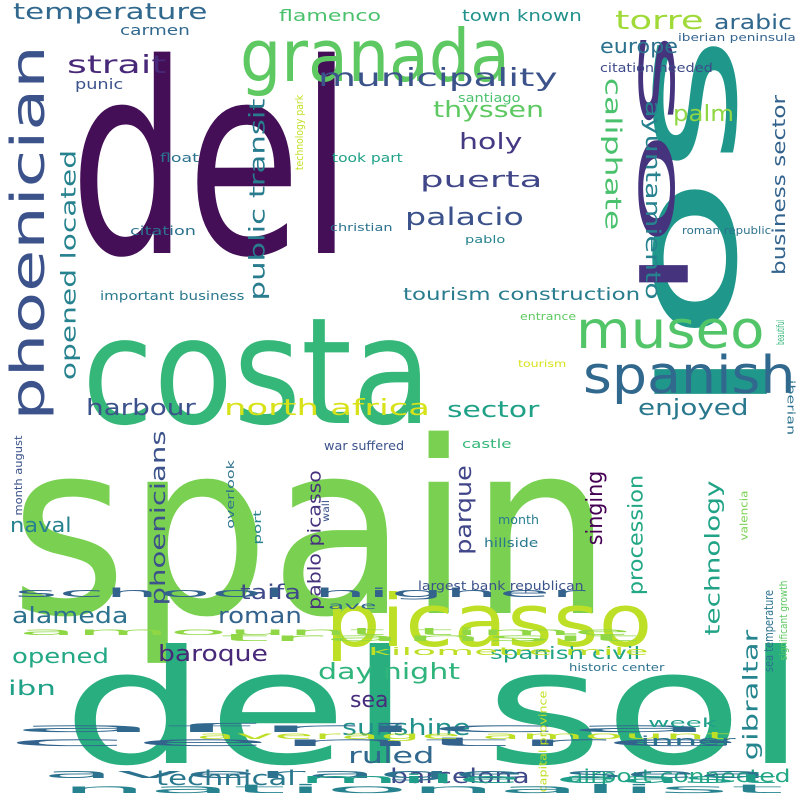 The image size is (800, 800). Describe the element at coordinates (548, 316) in the screenshot. I see `cloud-word: entrance` at that location.